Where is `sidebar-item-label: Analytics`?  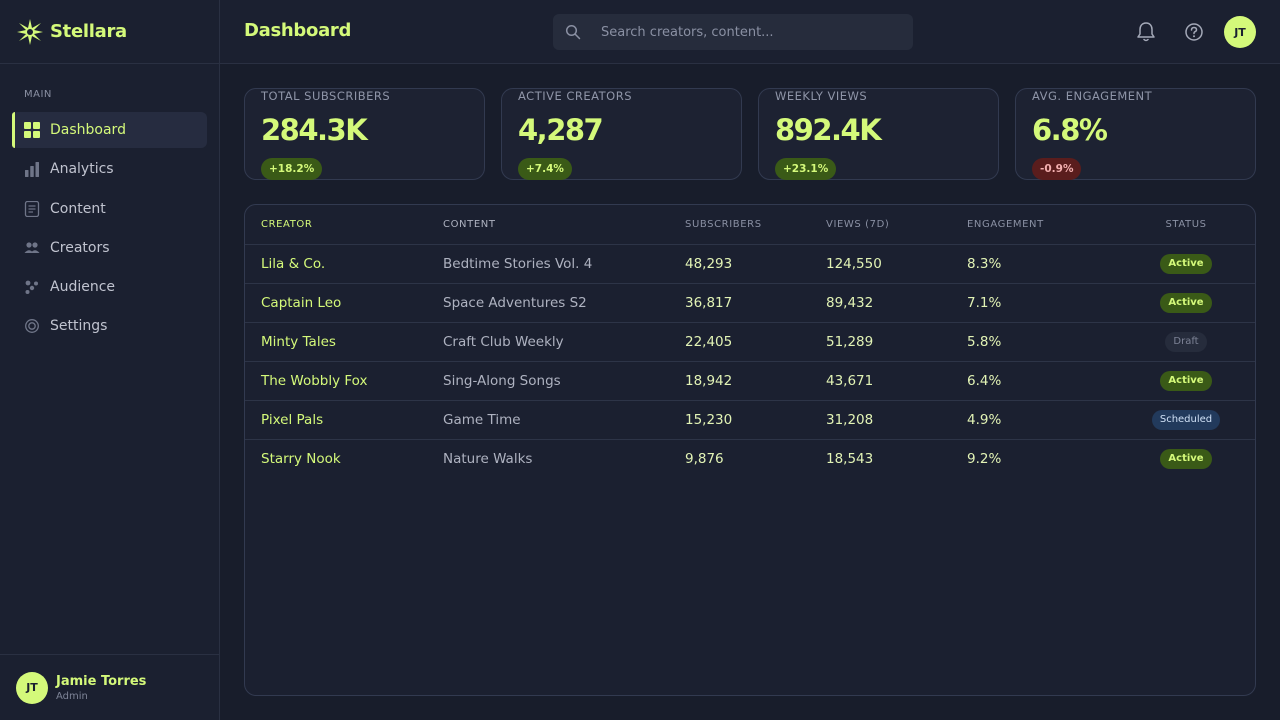 sidebar-item-label: Analytics is located at coordinates (82, 169).